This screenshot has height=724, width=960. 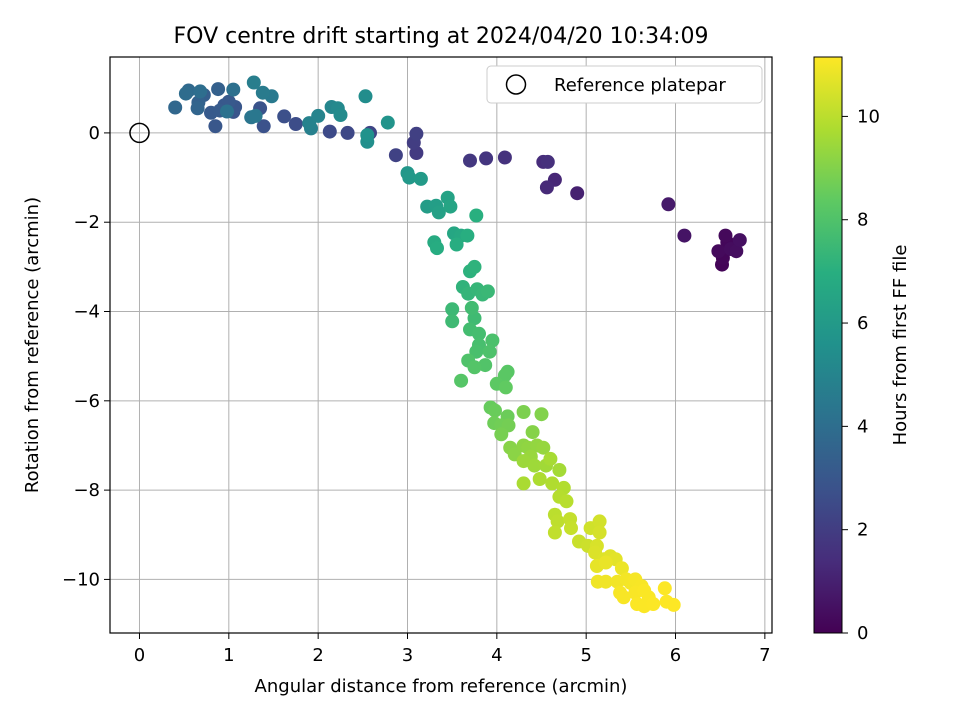 What do you see at coordinates (81, 579) in the screenshot?
I see `y-tick-label: −10` at bounding box center [81, 579].